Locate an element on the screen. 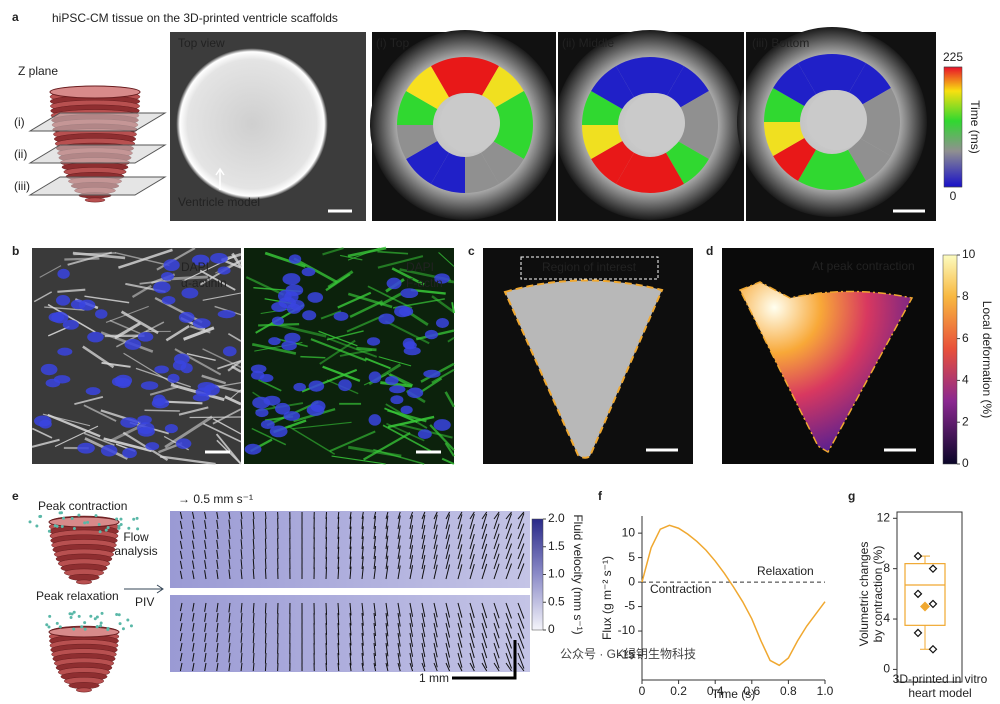  colorbar-tick-label: 0 is located at coordinates (953, 196).